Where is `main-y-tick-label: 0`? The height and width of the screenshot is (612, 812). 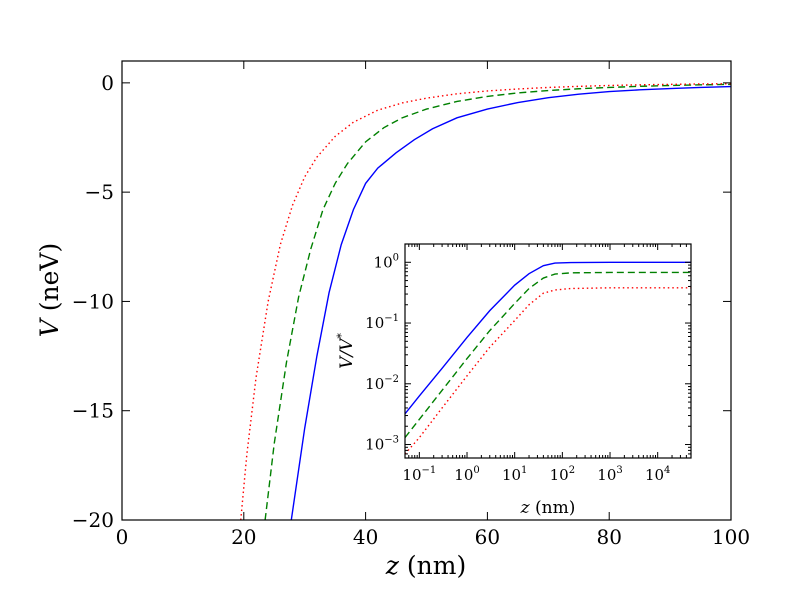
main-y-tick-label: 0 is located at coordinates (107, 83).